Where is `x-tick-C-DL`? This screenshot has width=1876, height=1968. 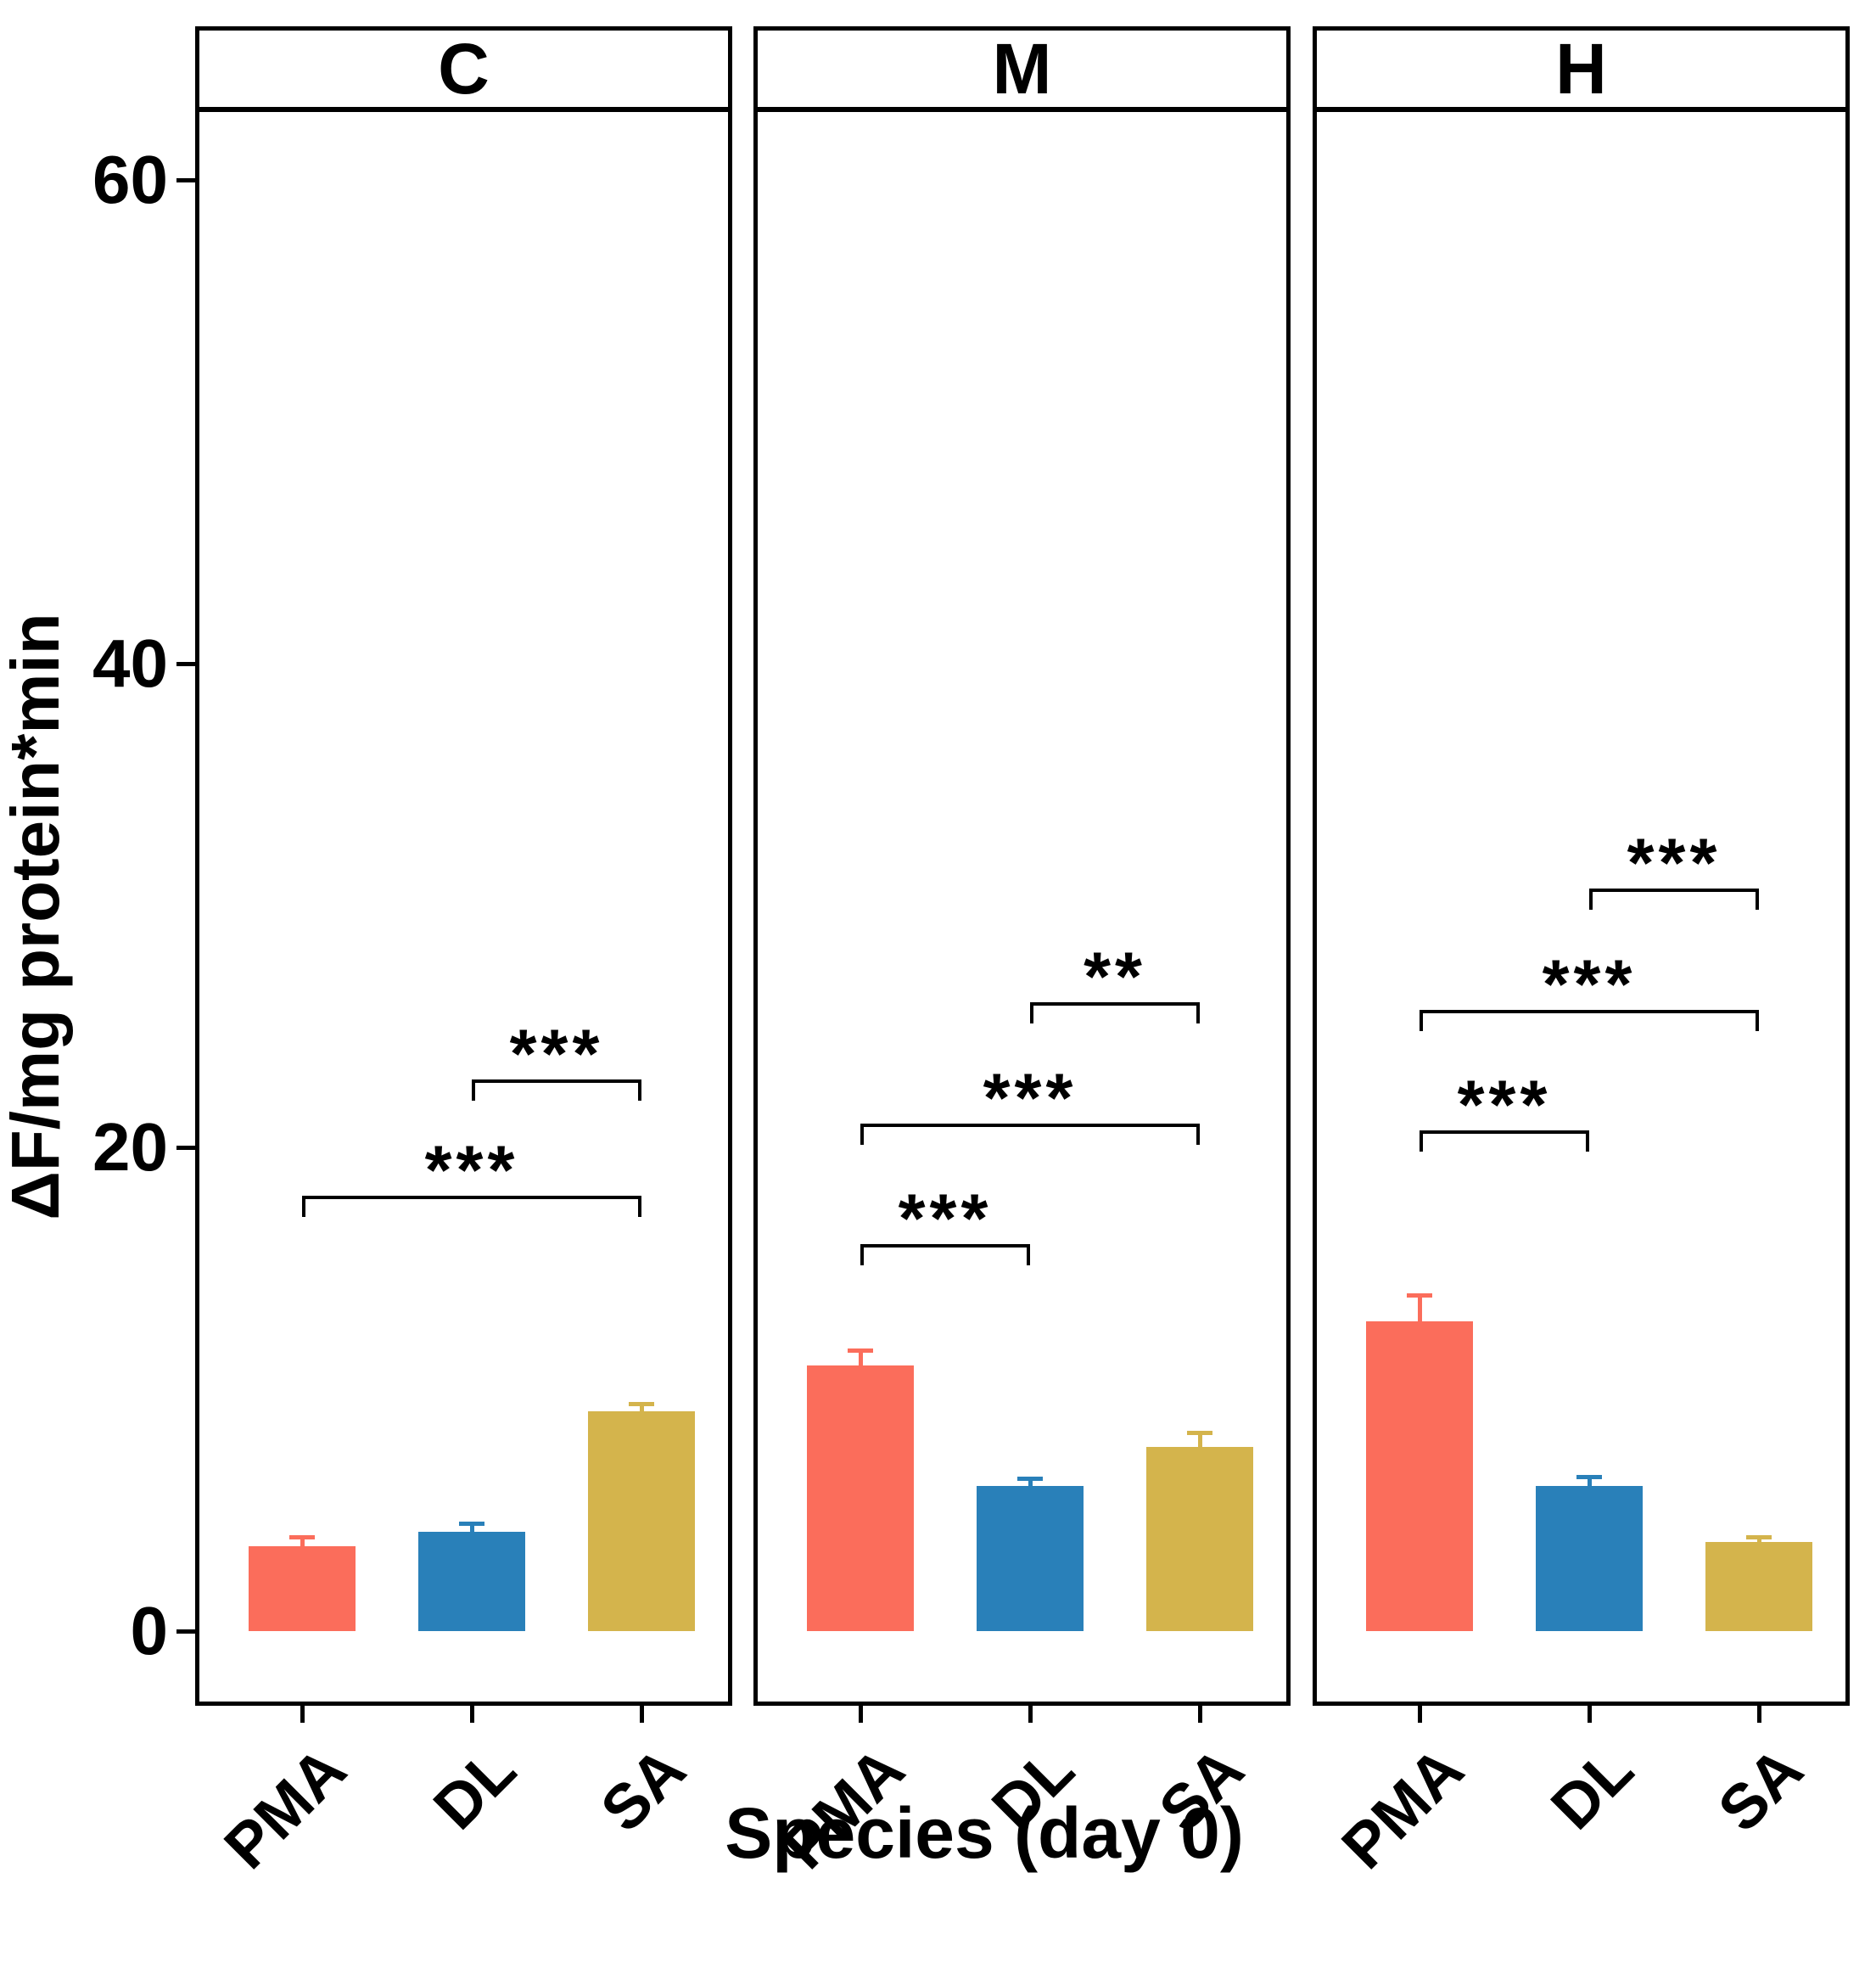 x-tick-C-DL is located at coordinates (471, 1715).